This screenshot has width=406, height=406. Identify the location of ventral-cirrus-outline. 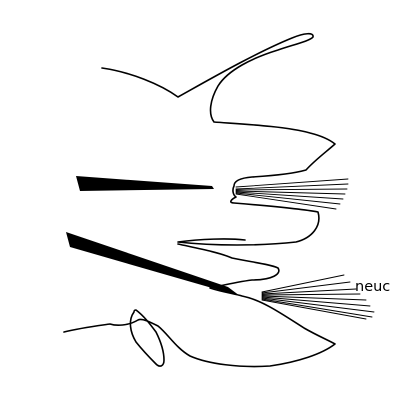
(147, 338).